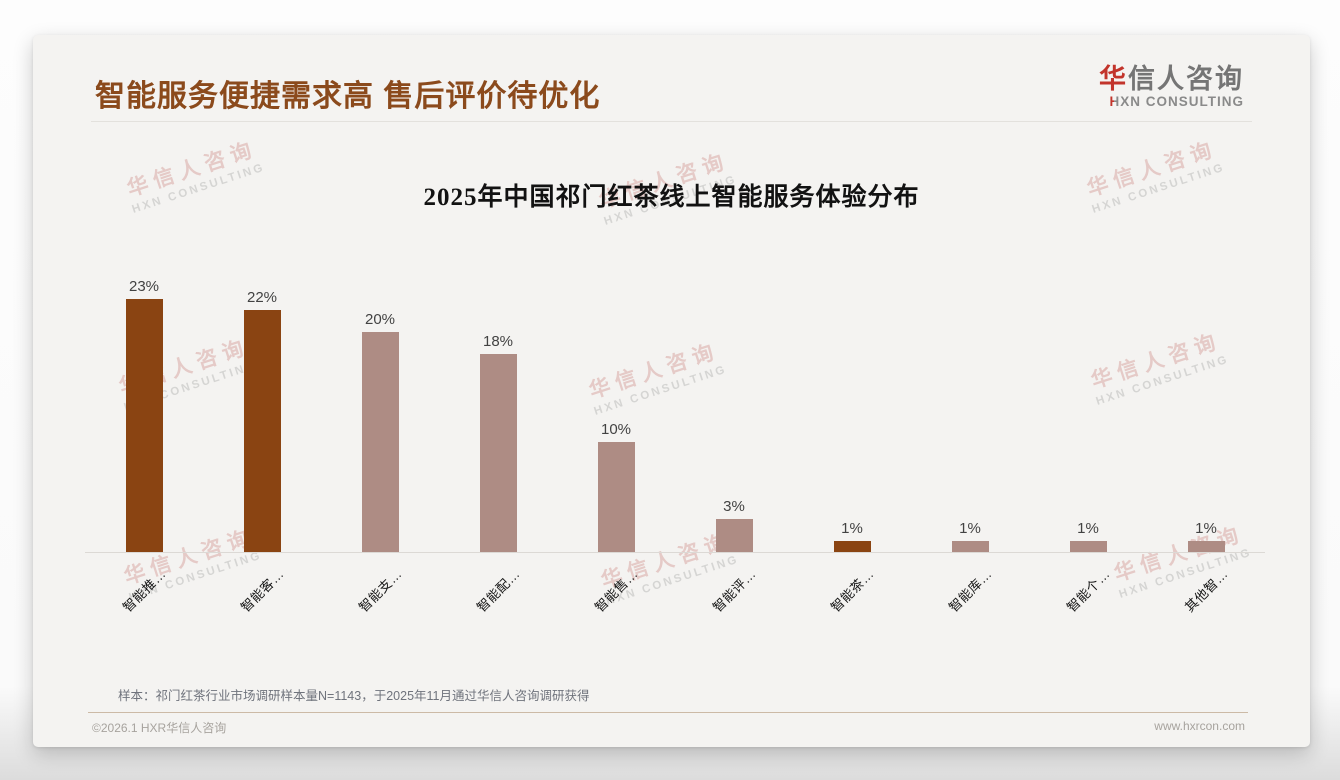 This screenshot has width=1340, height=780. What do you see at coordinates (1199, 726) in the screenshot?
I see `footer-website: www.hxrcon.com` at bounding box center [1199, 726].